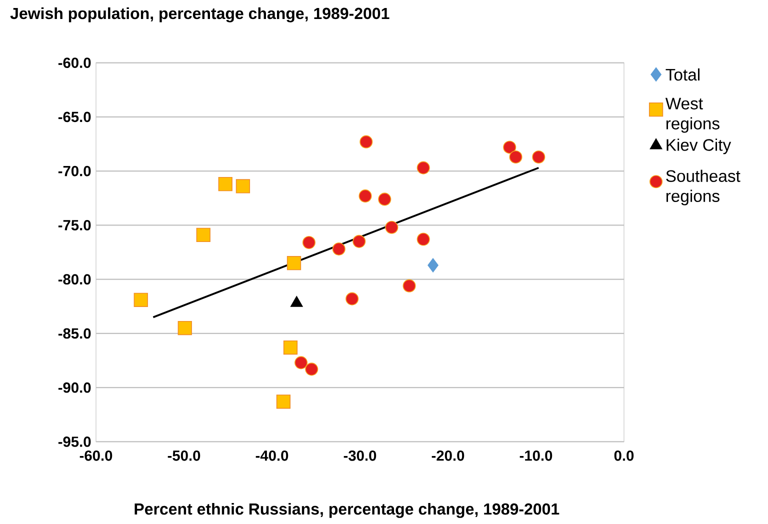 The height and width of the screenshot is (524, 768). Describe the element at coordinates (683, 74) in the screenshot. I see `legend-label: Total` at that location.